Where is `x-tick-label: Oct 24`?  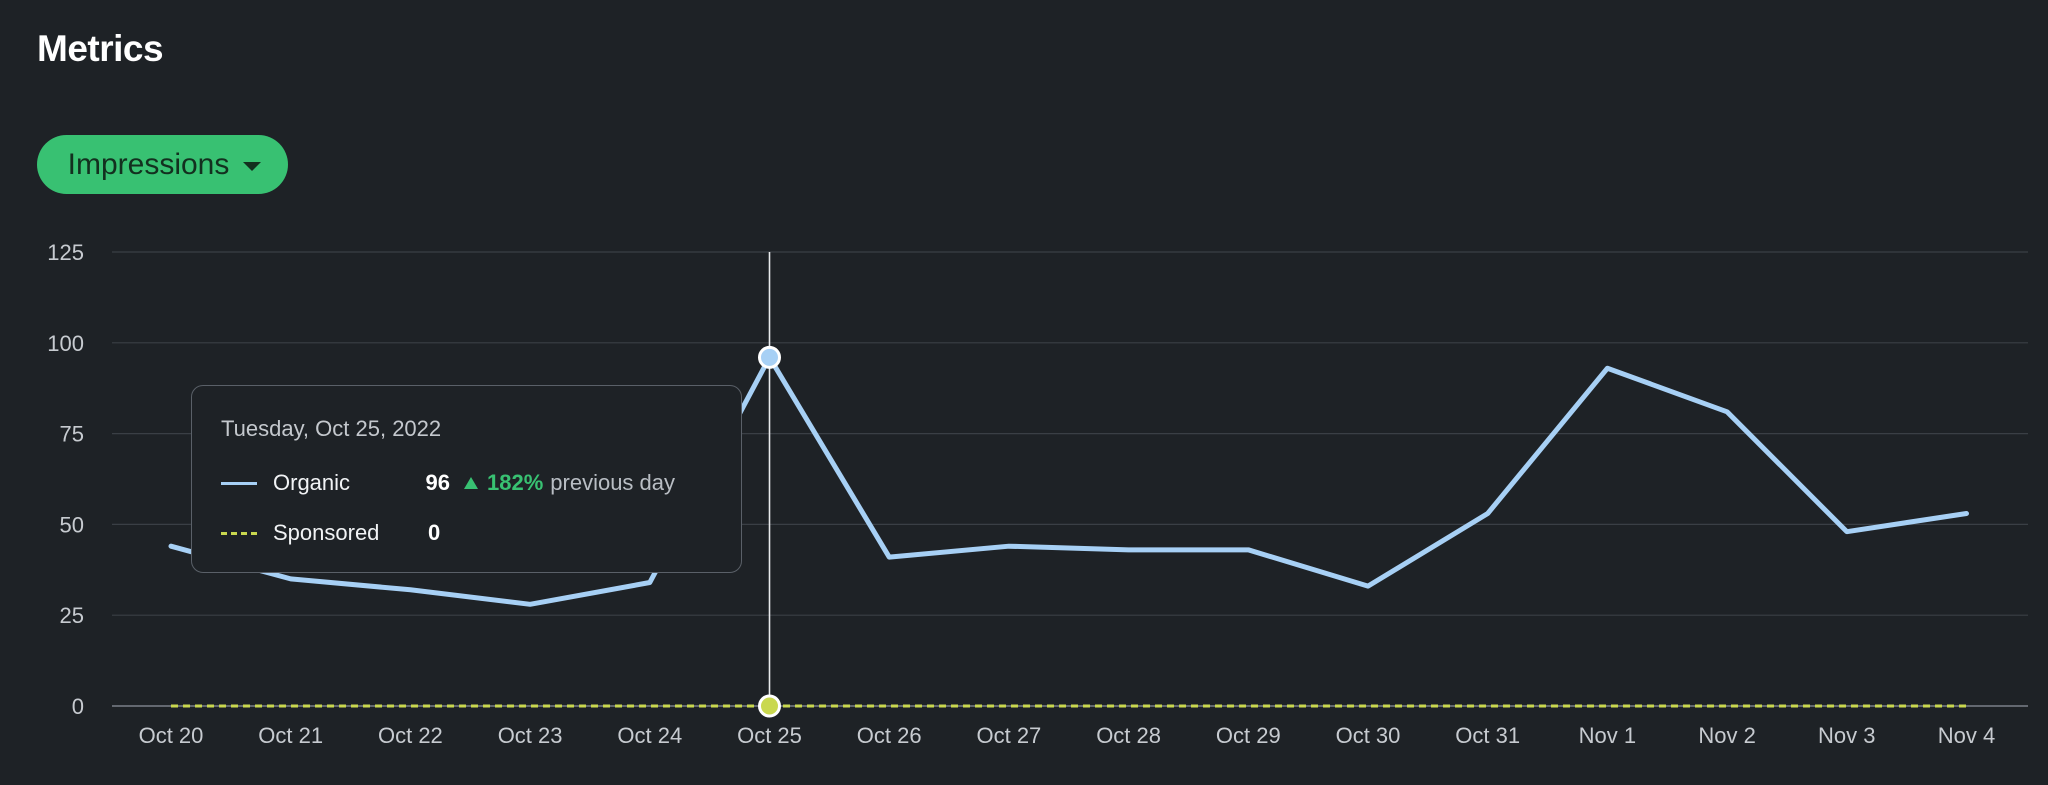 x-tick-label: Oct 24 is located at coordinates (649, 735).